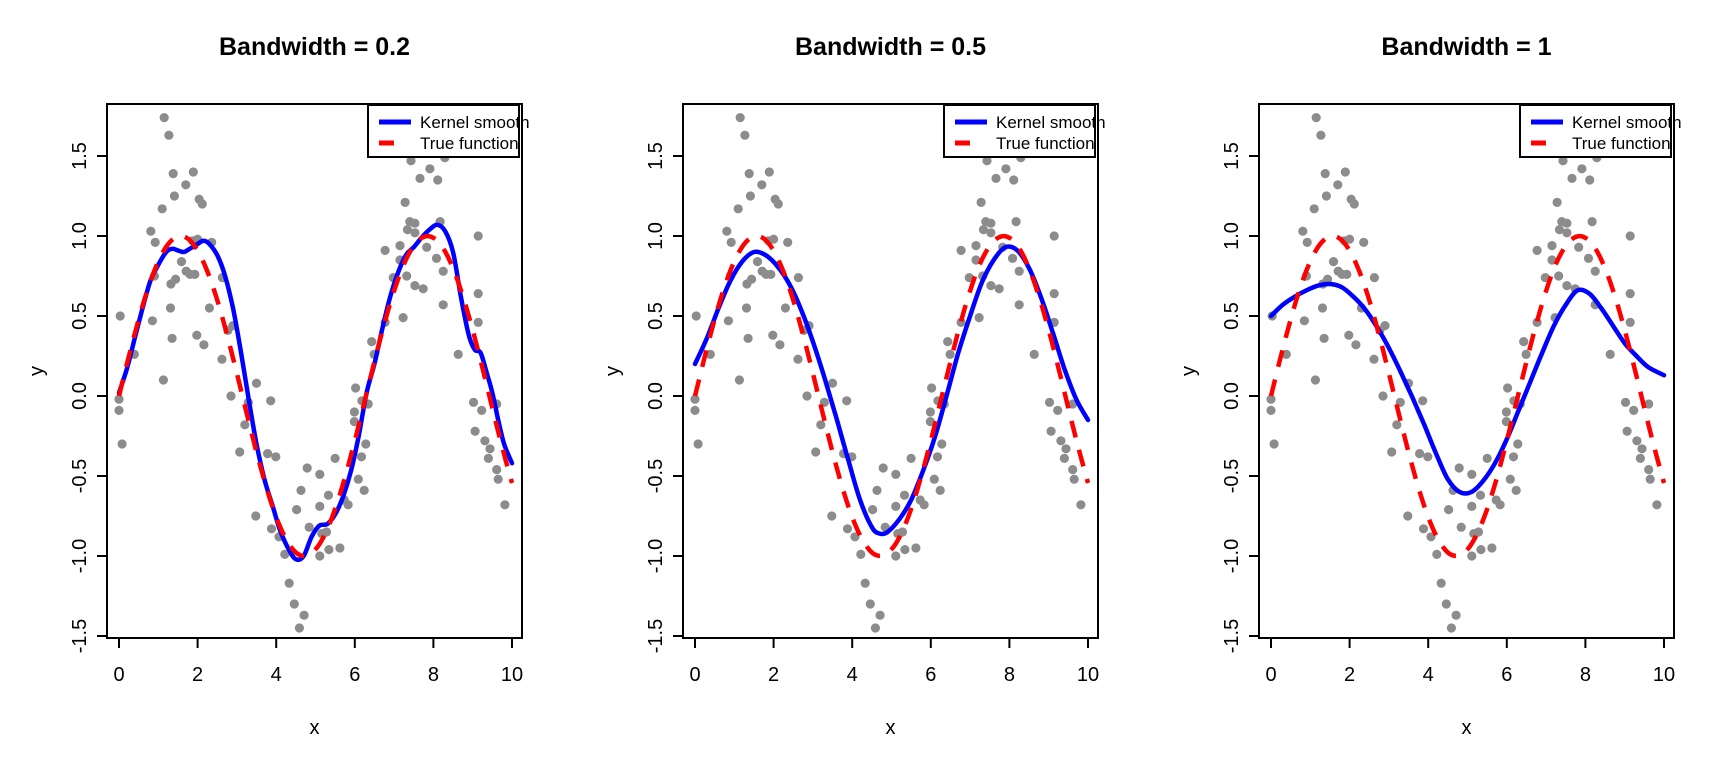 This screenshot has height=773, width=1728. I want to click on legend-label: Kernel smooth, so click(475, 122).